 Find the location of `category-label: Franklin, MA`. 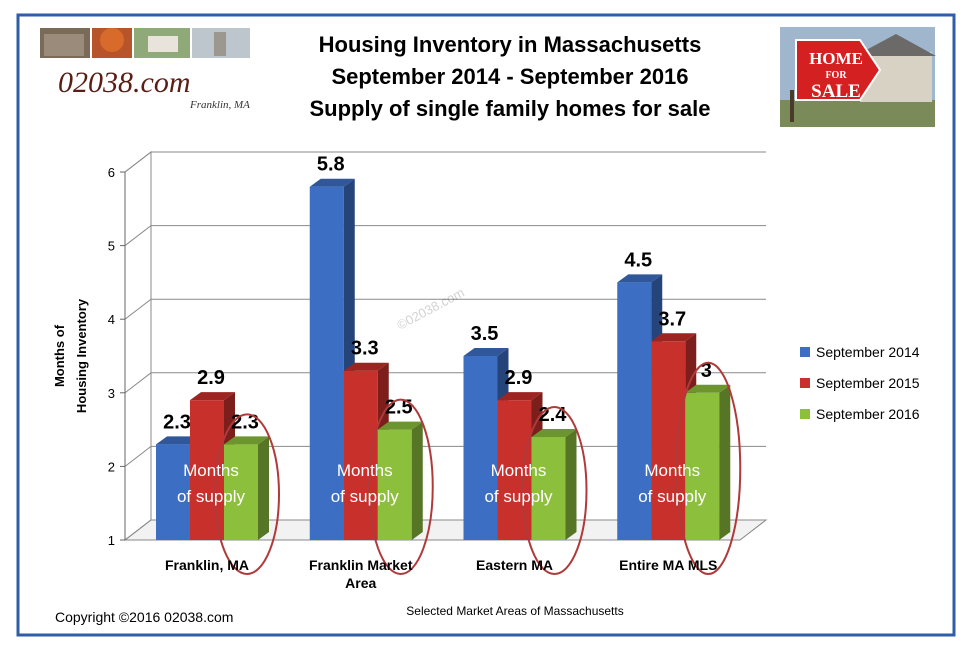

category-label: Franklin, MA is located at coordinates (207, 565).